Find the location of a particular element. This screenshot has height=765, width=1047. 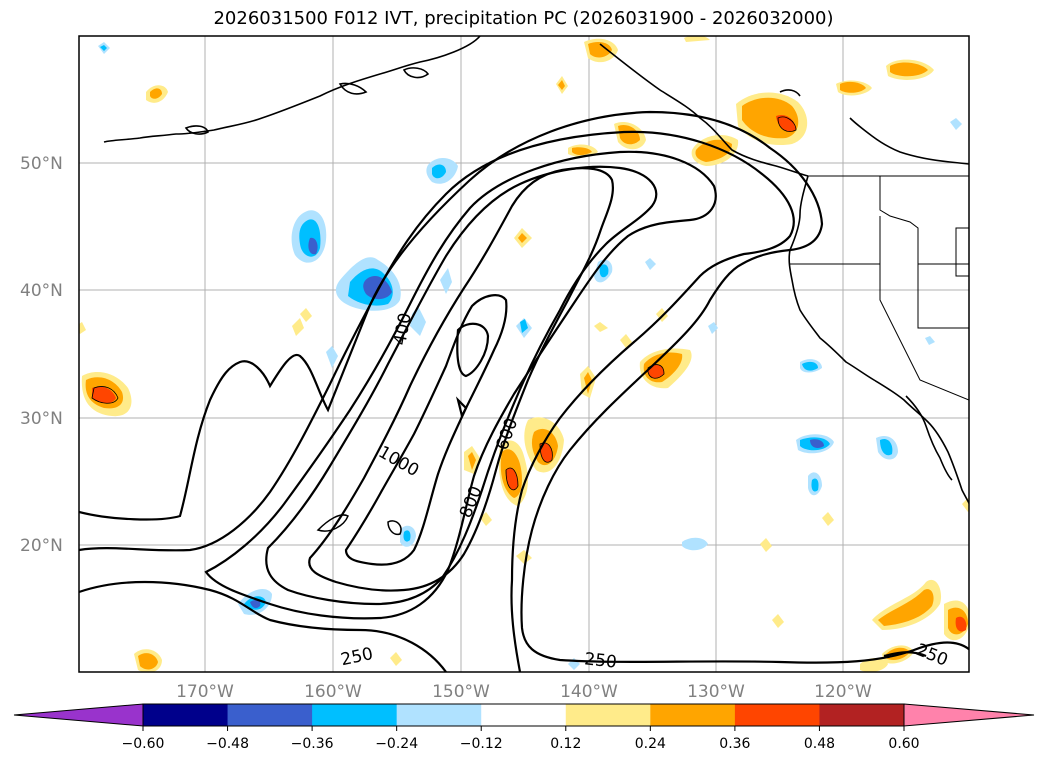

lon-label-170w: 170°W is located at coordinates (205, 692).